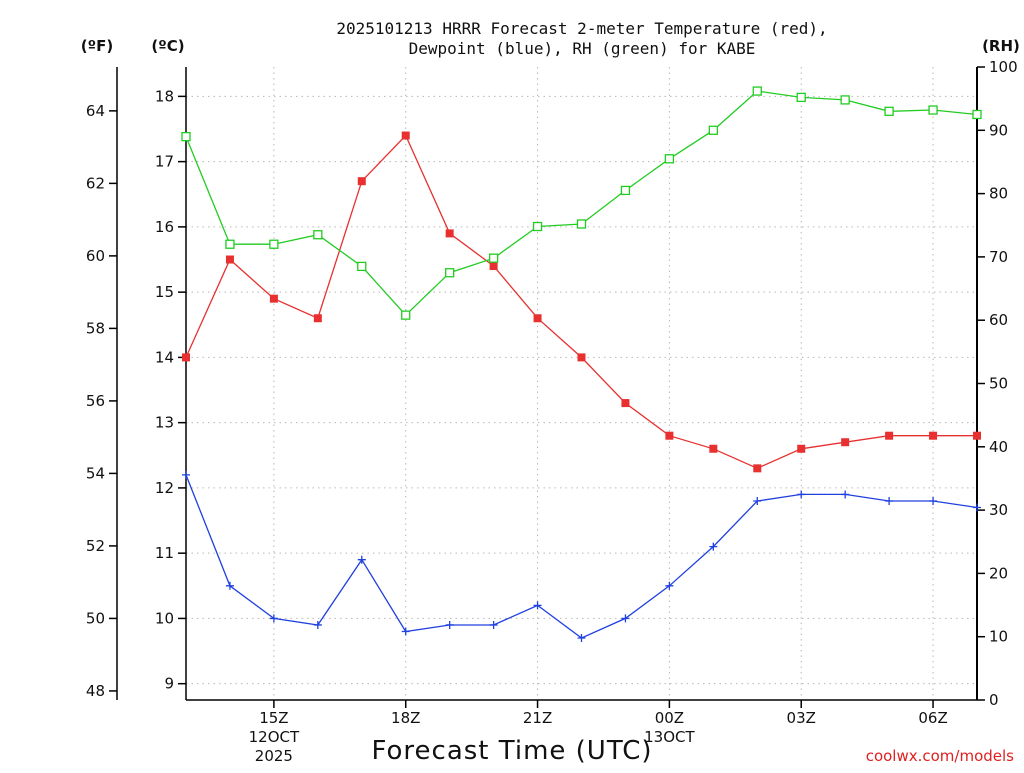 This screenshot has height=773, width=1024. What do you see at coordinates (998, 510) in the screenshot?
I see `rh-tick-label: 30` at bounding box center [998, 510].